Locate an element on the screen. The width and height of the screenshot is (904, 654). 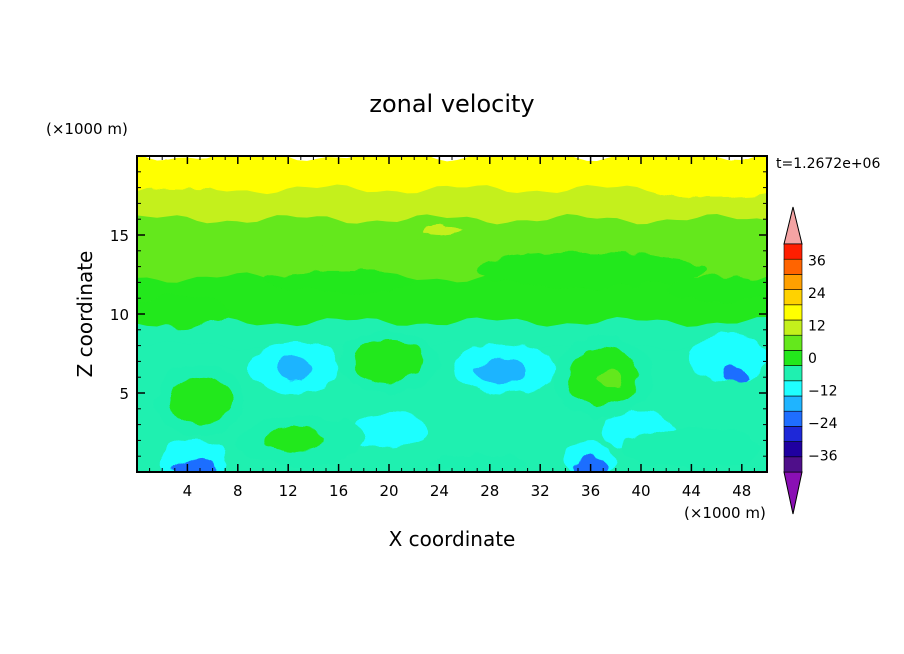
colorbar-label: 36 is located at coordinates (817, 261).